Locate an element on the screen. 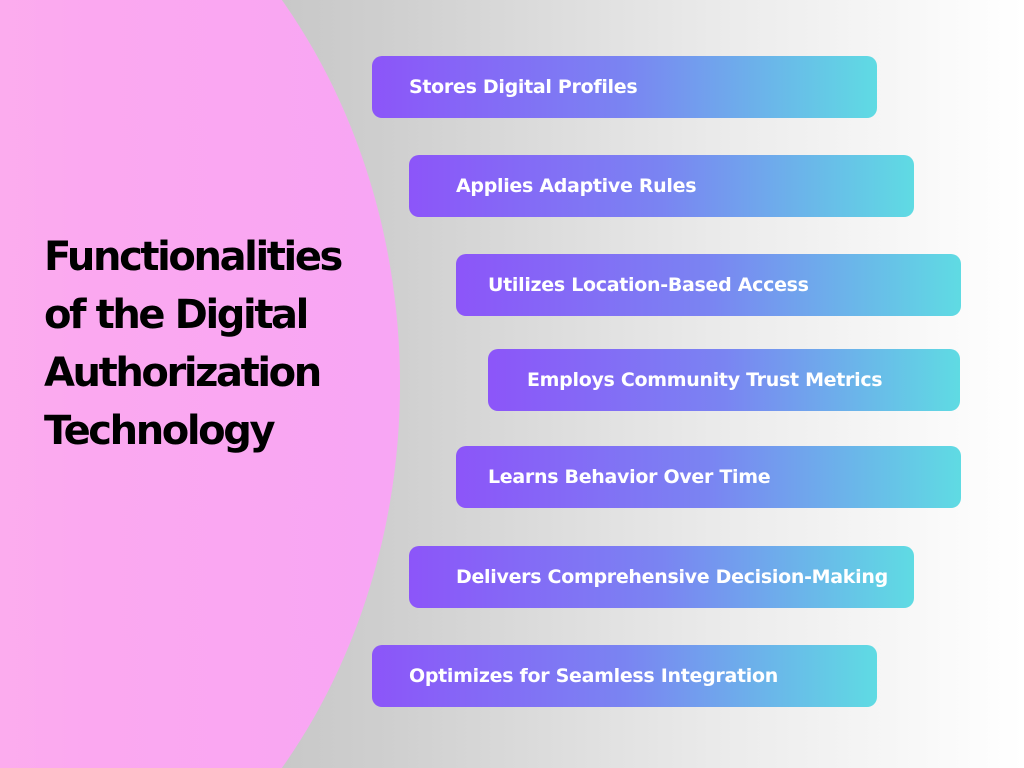 Image resolution: width=1024 pixels, height=768 pixels. feature-label: Stores Digital Profiles is located at coordinates (523, 87).